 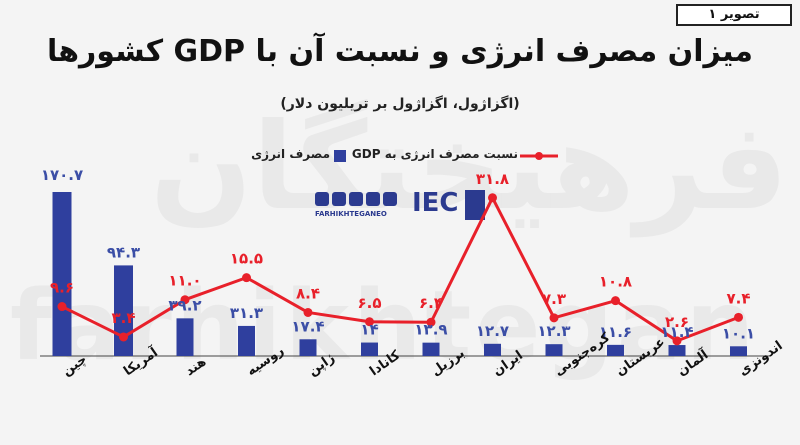 What do you see at coordinates (369, 330) in the screenshot?
I see `bar-value-label: ۱۴` at bounding box center [369, 330].